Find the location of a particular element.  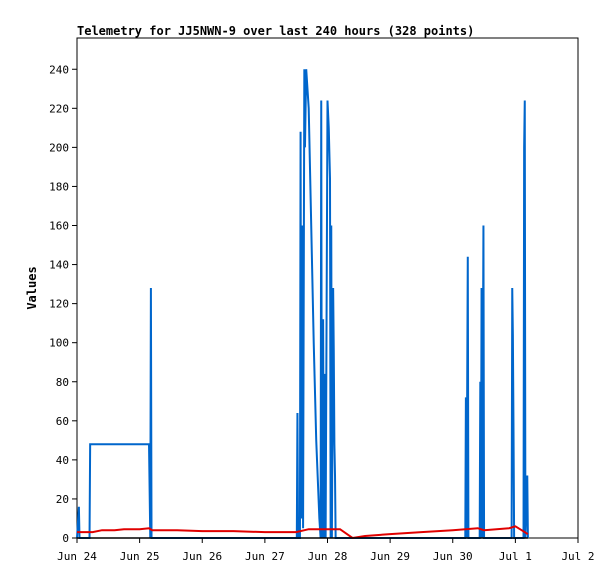

y-axis: 0 20 40 60 80 100 120 140 160 180 200 220 240 is located at coordinates (63, 304).